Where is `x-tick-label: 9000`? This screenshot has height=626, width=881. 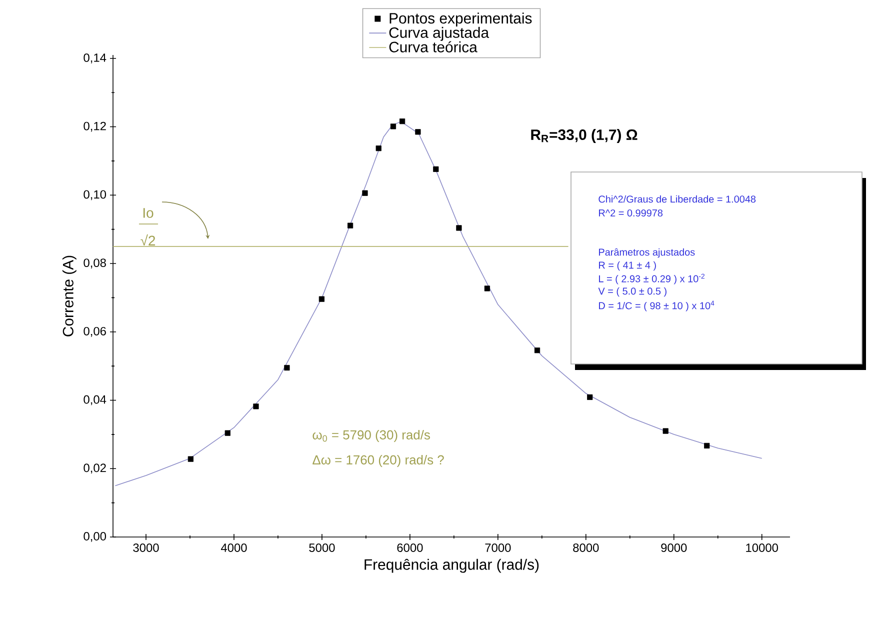 x-tick-label: 9000 is located at coordinates (674, 548).